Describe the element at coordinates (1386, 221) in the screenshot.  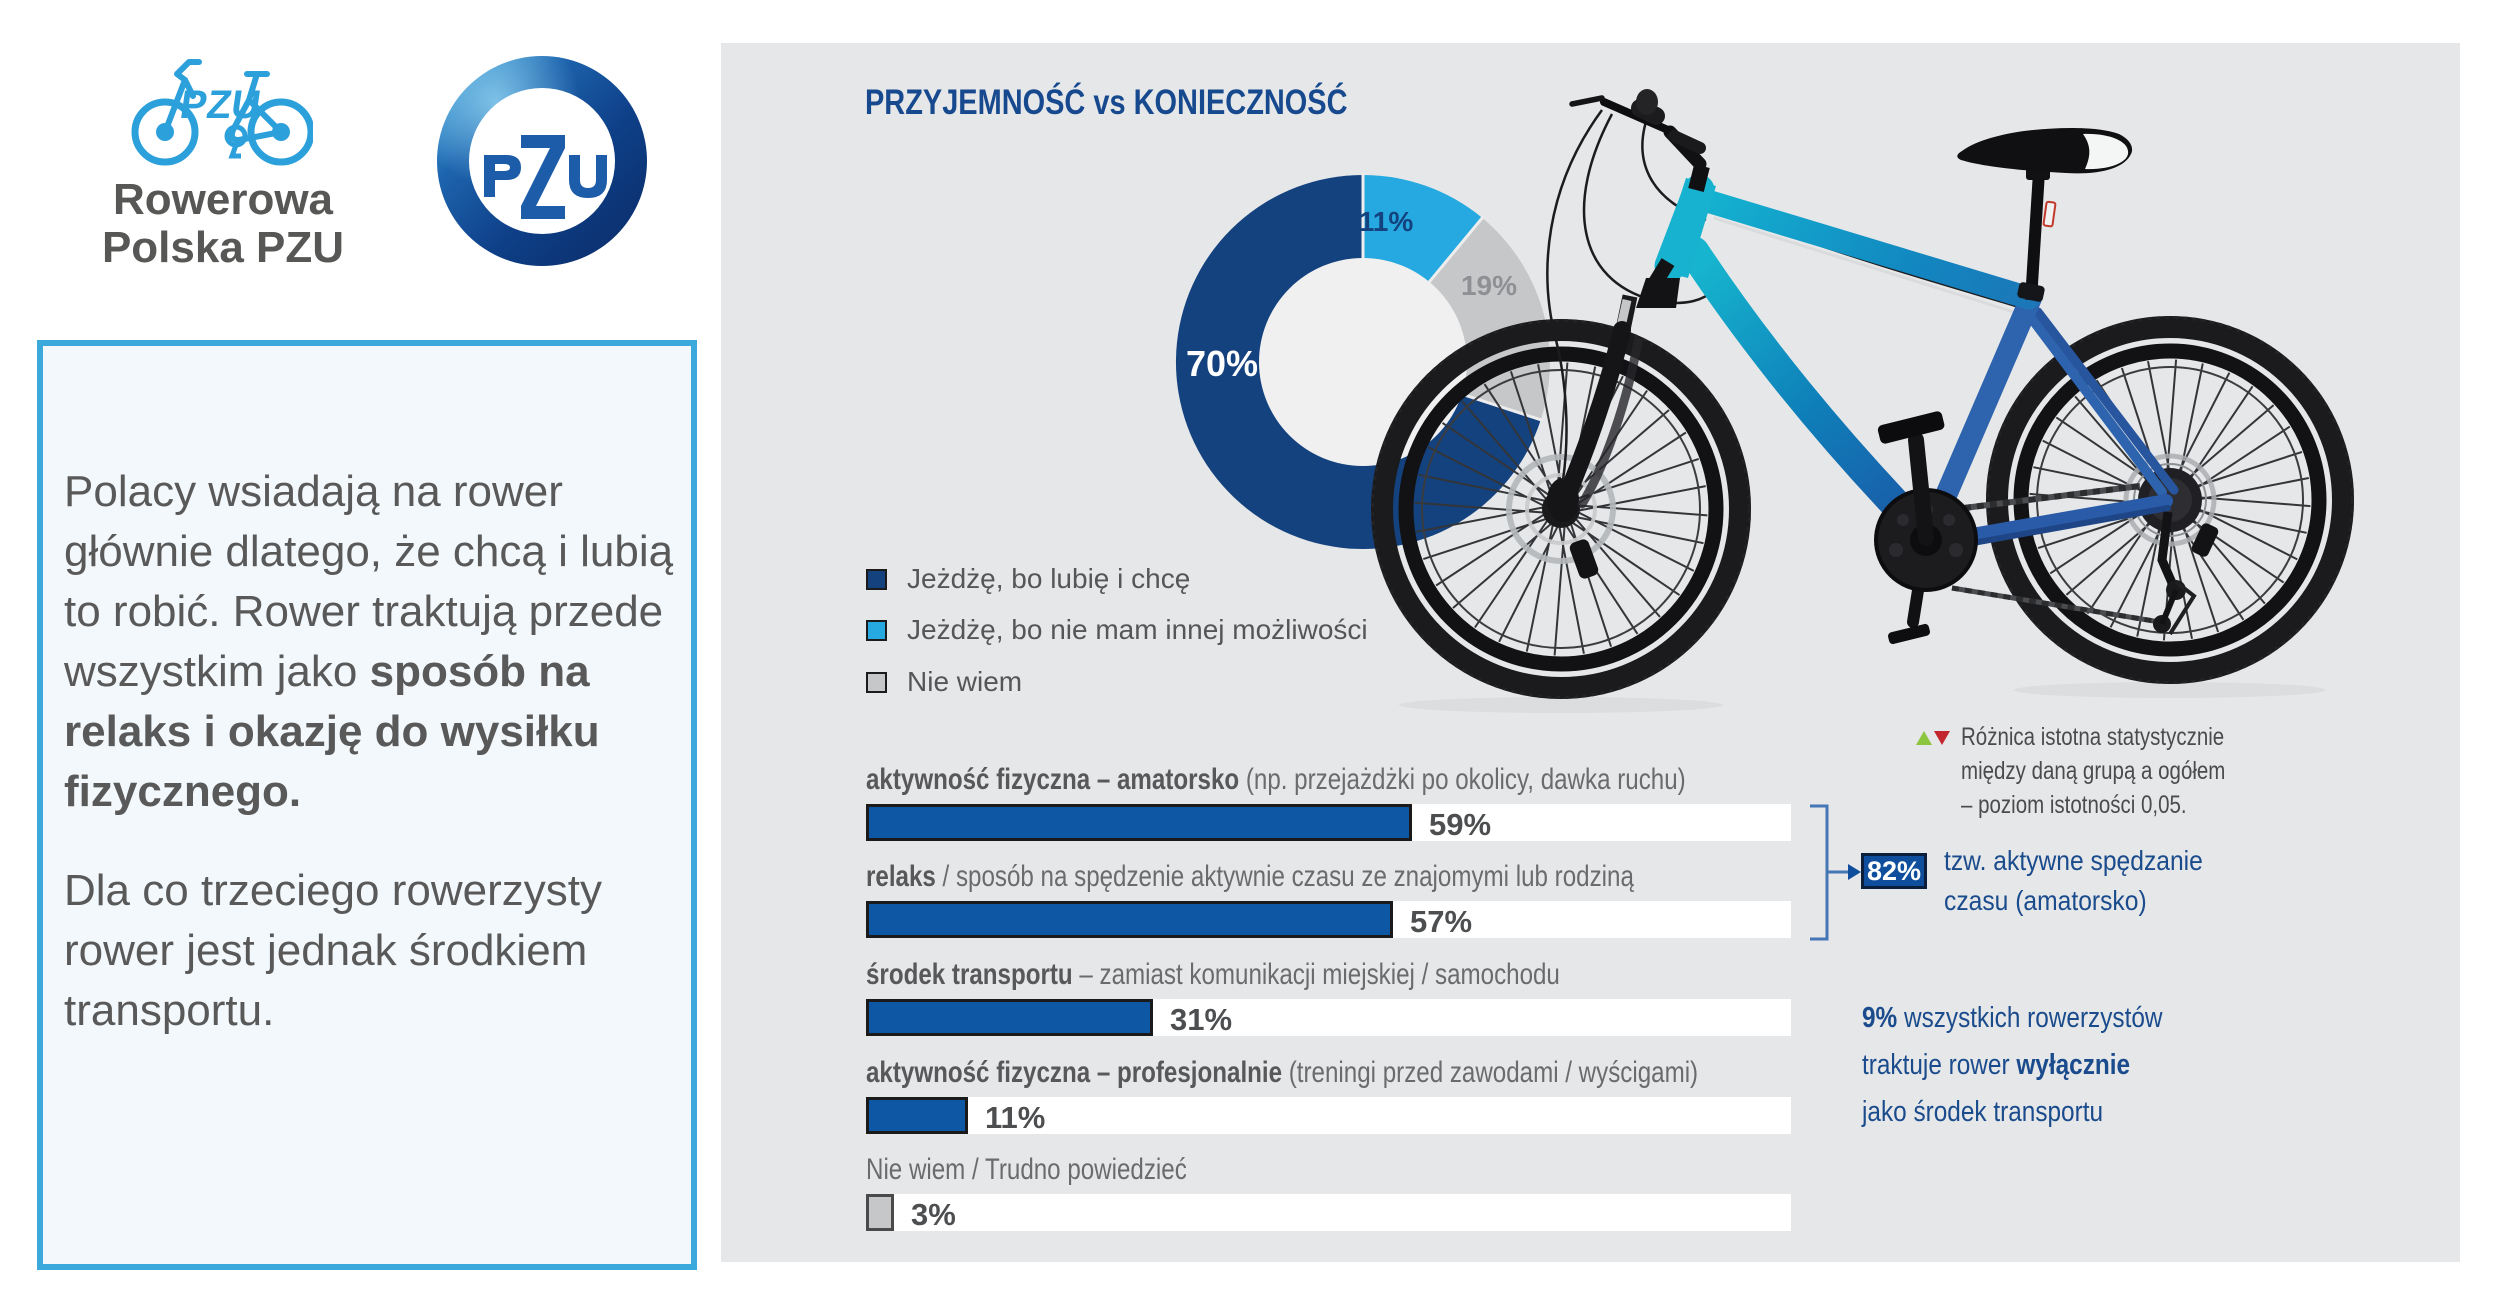
I see `svg-text: 11%` at that location.